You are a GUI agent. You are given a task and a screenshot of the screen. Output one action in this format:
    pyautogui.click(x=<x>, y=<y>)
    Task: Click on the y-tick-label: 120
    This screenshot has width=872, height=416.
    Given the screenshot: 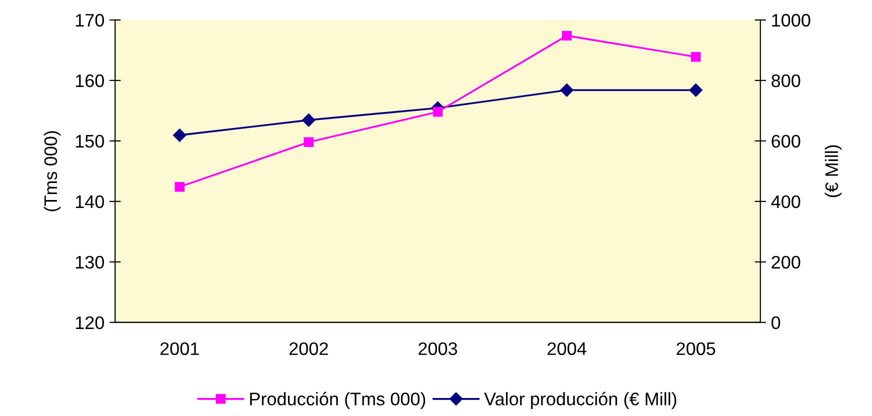 What is the action you would take?
    pyautogui.click(x=90, y=323)
    